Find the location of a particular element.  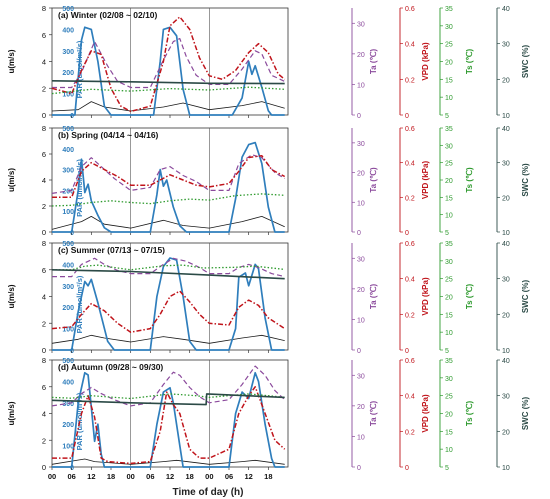

u-tick-label: 8 is located at coordinates (44, 8).